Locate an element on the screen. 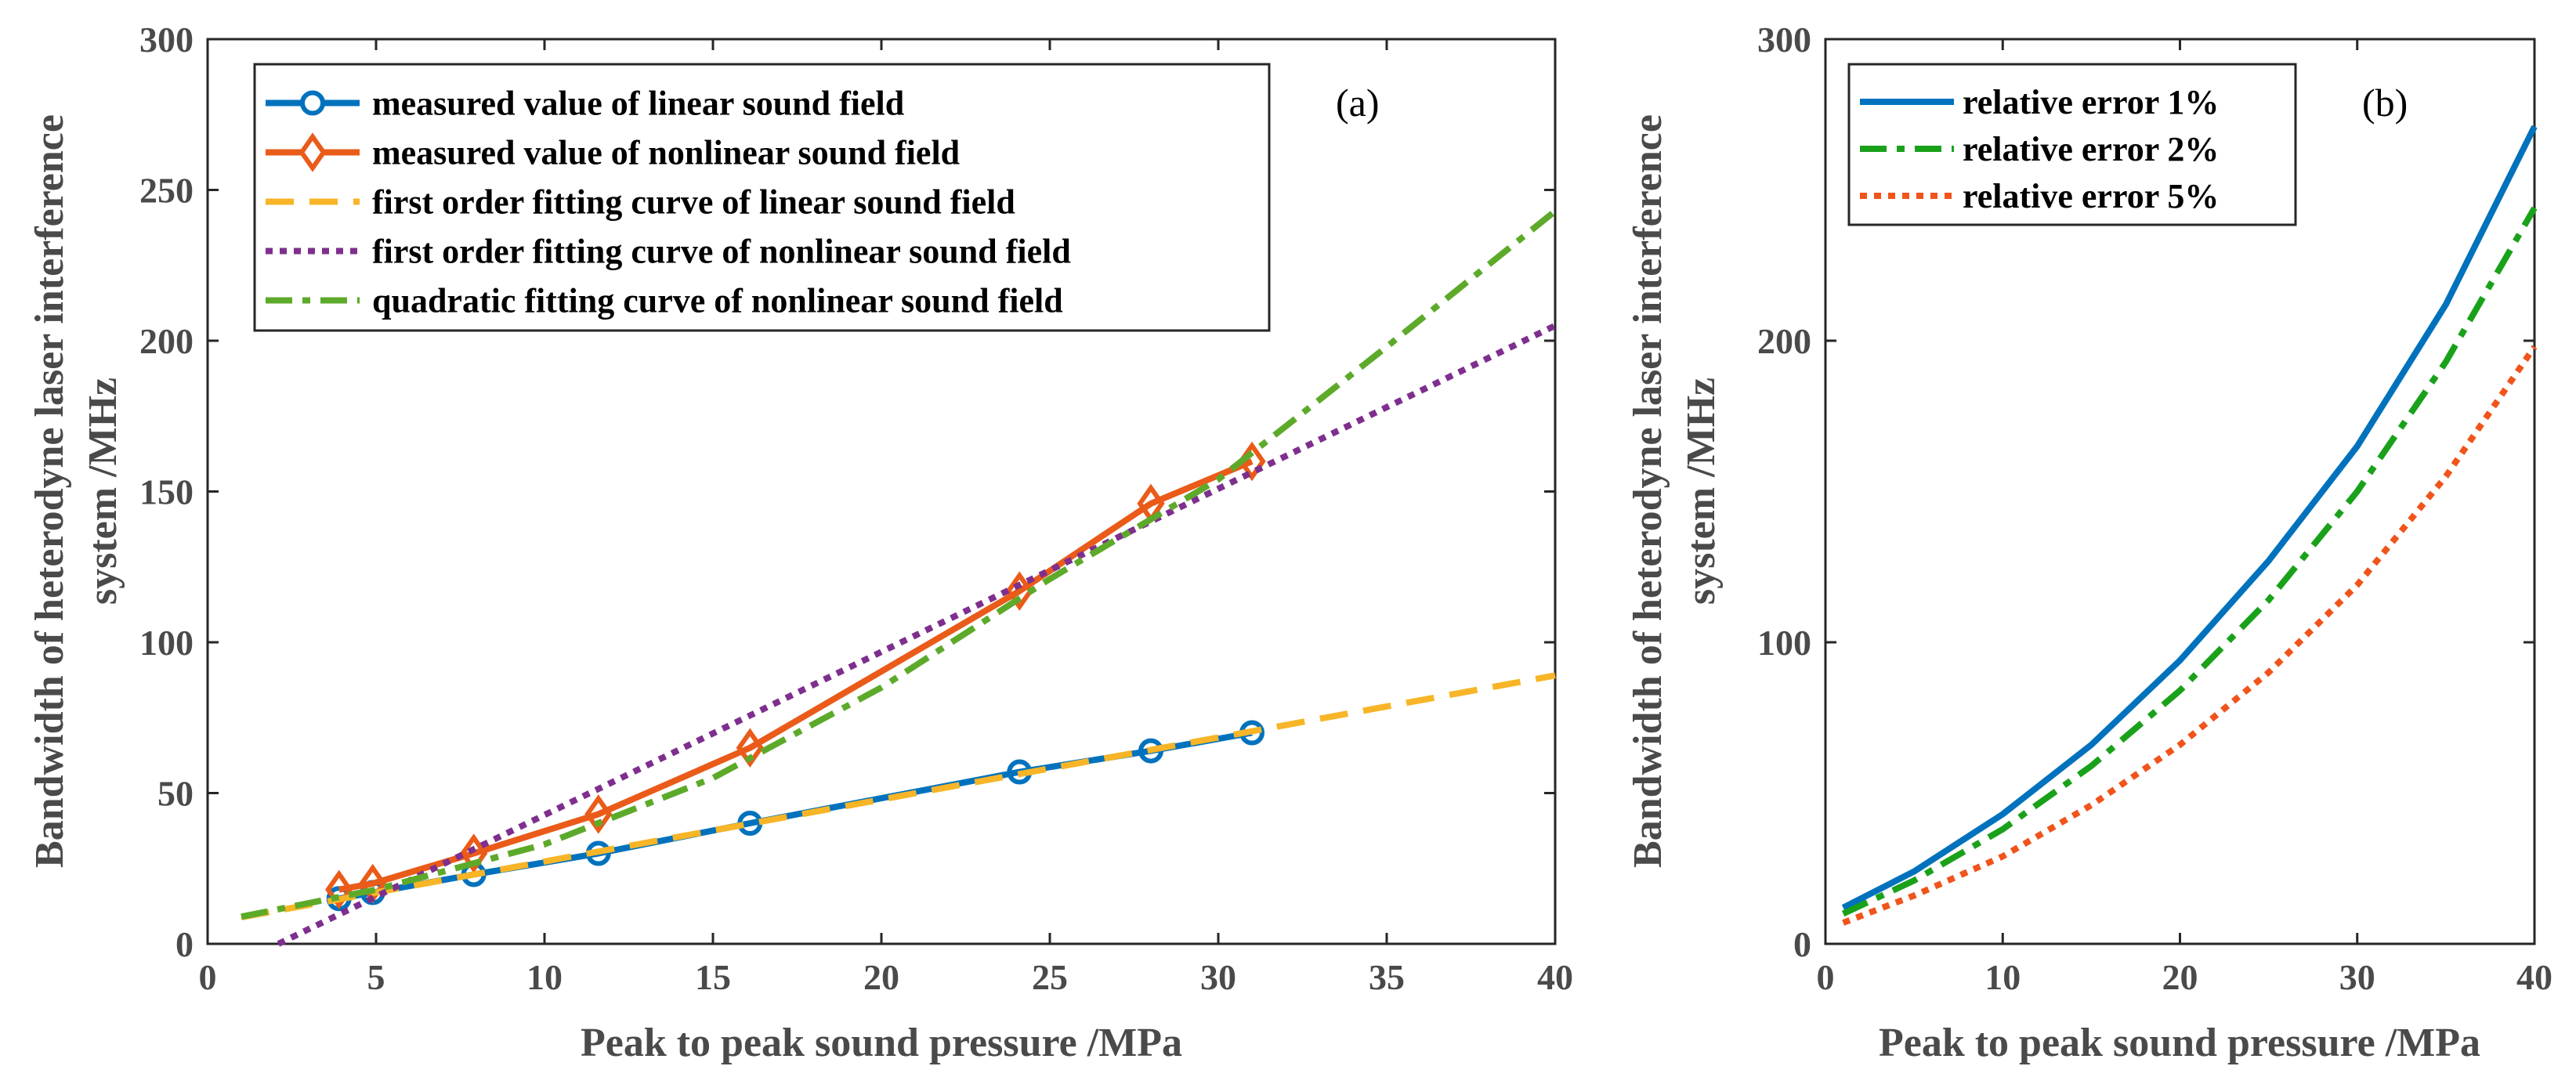 The image size is (2576, 1077). chart-a-x-tick-label: 0 is located at coordinates (208, 977).